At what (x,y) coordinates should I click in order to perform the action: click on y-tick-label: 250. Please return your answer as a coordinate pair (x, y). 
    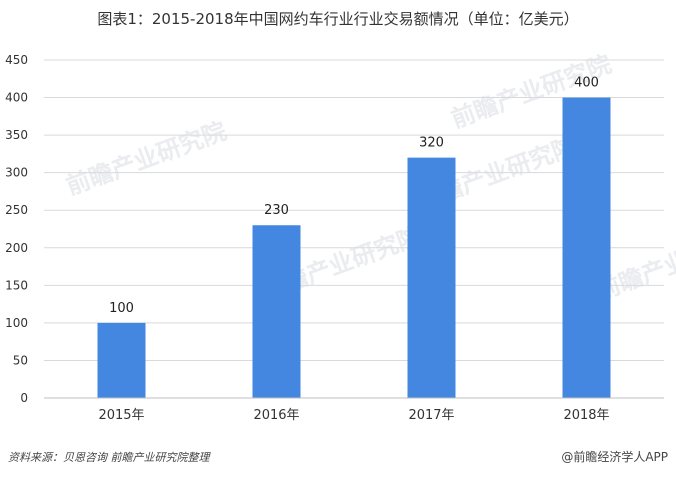
    Looking at the image, I should click on (16, 210).